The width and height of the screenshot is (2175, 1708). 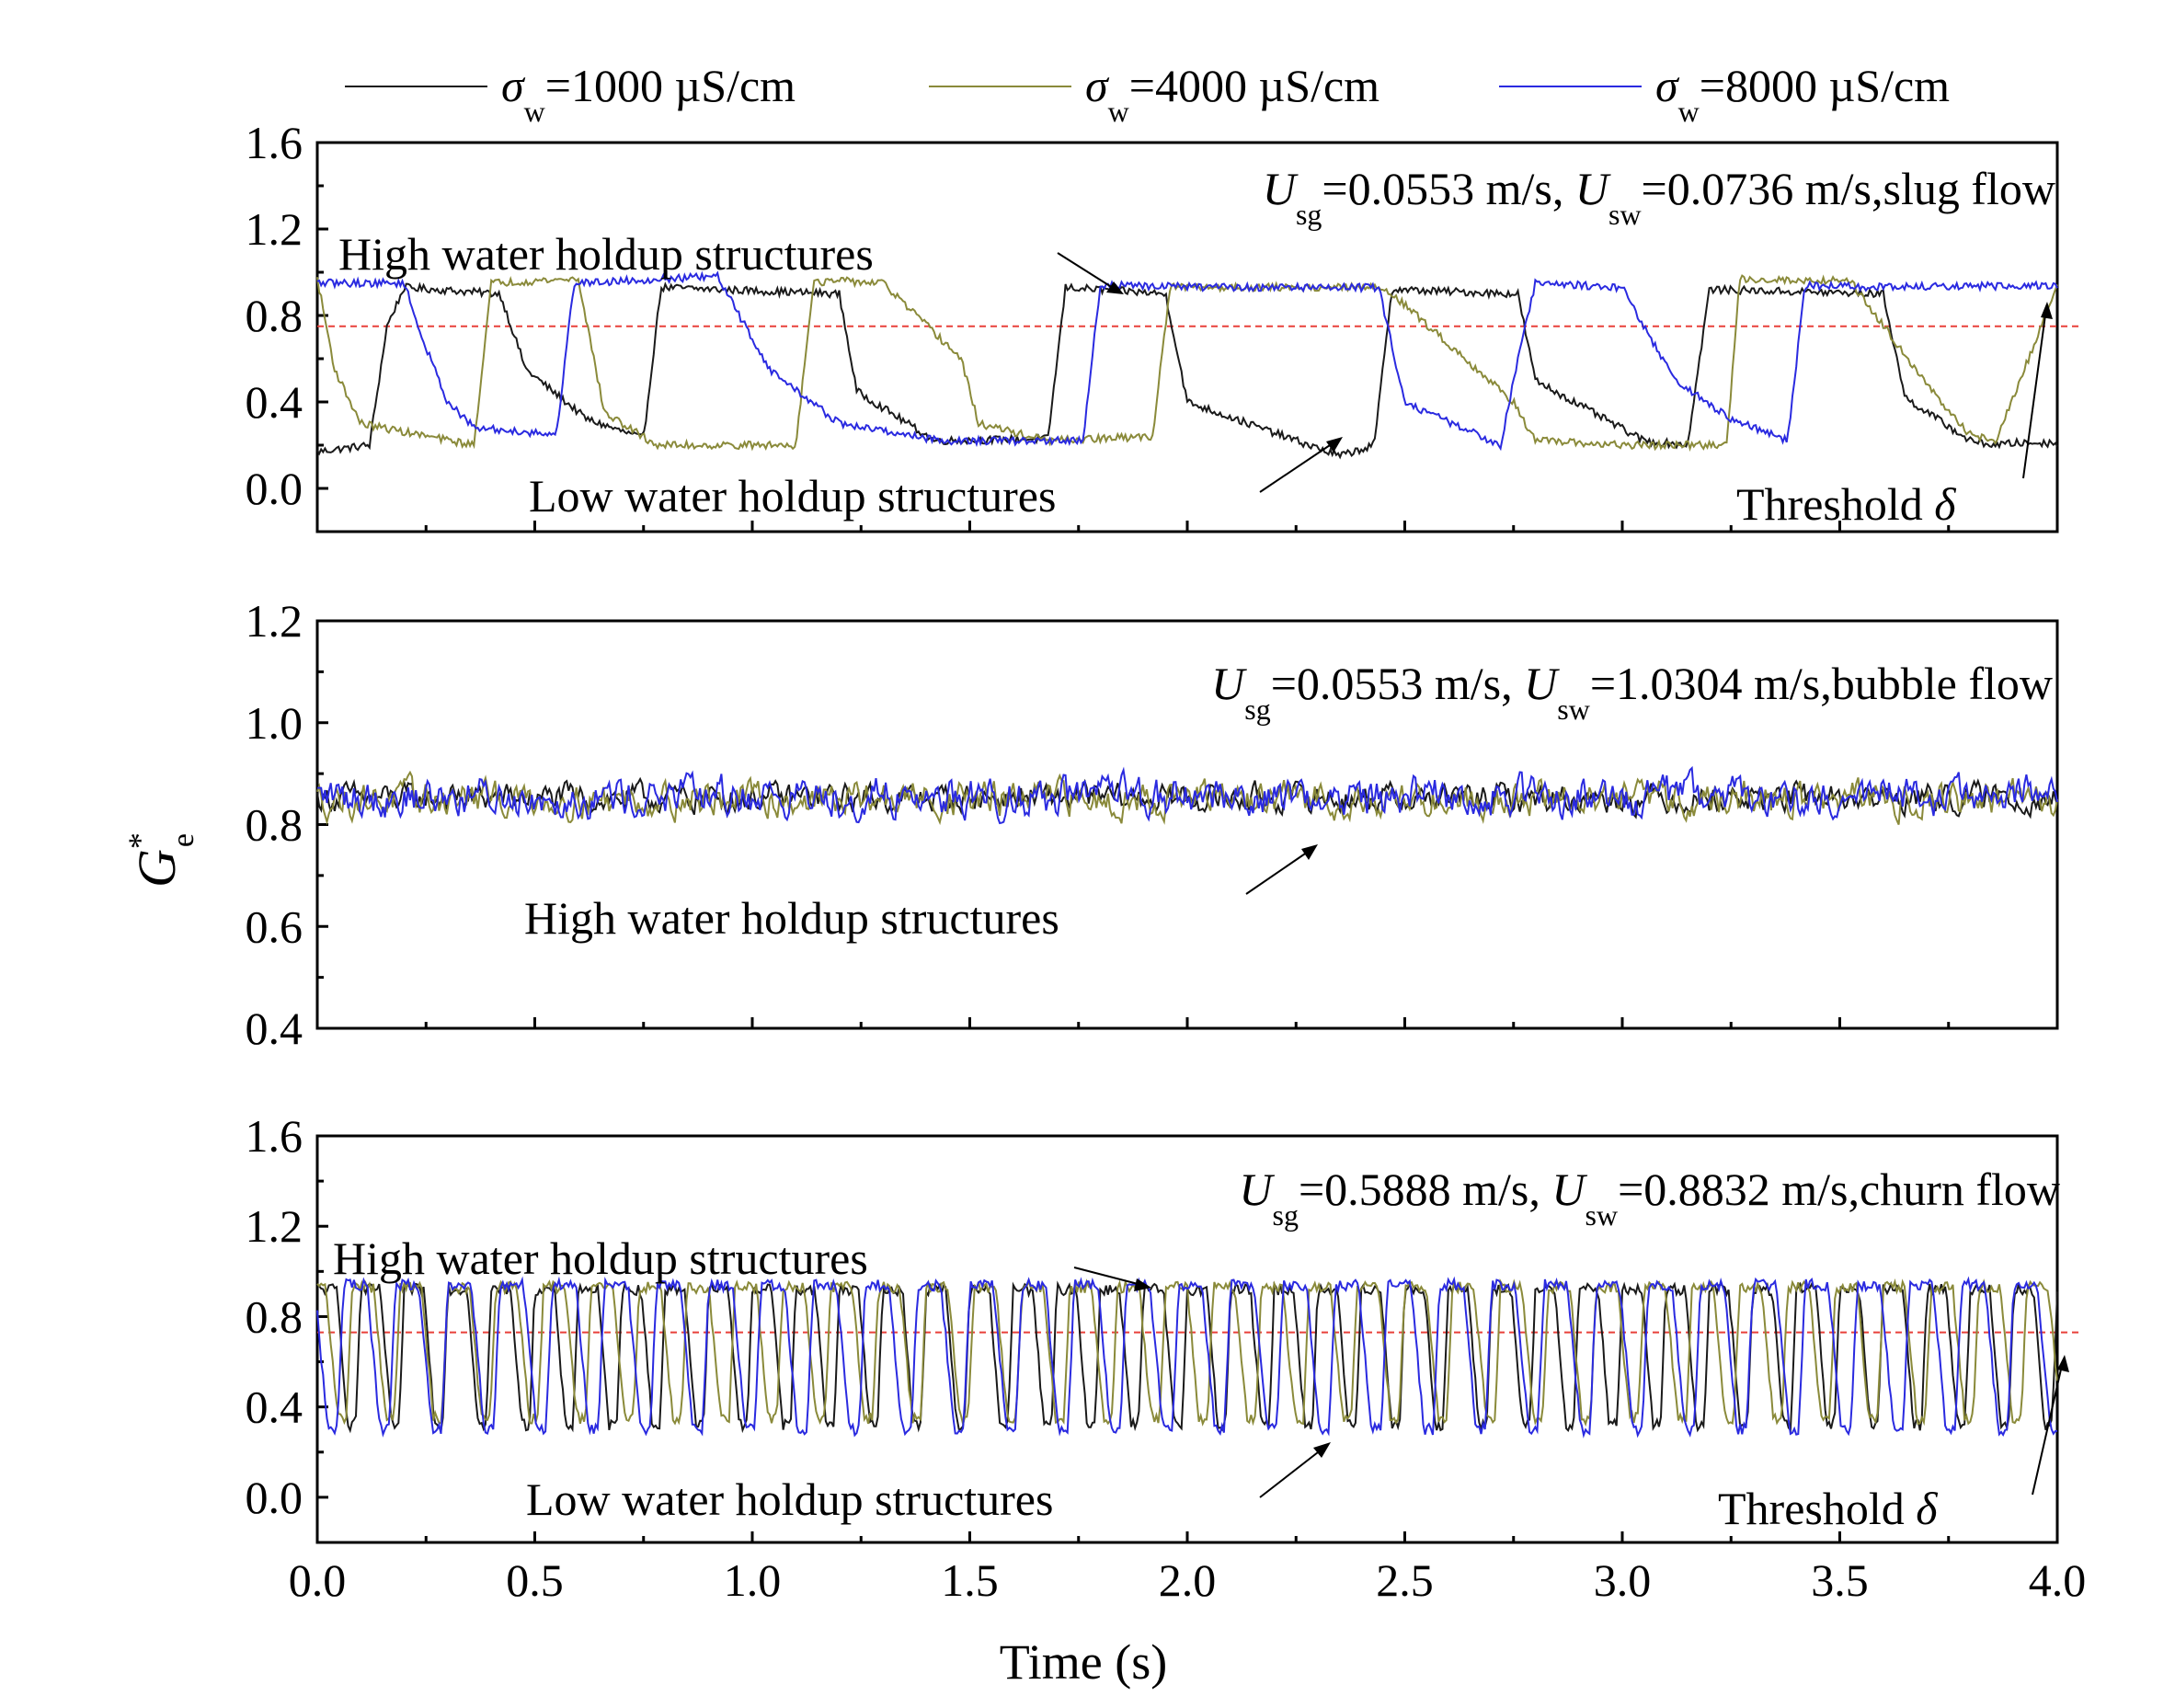 I want to click on arrow-high-bottom, so click(x=1109, y=1277).